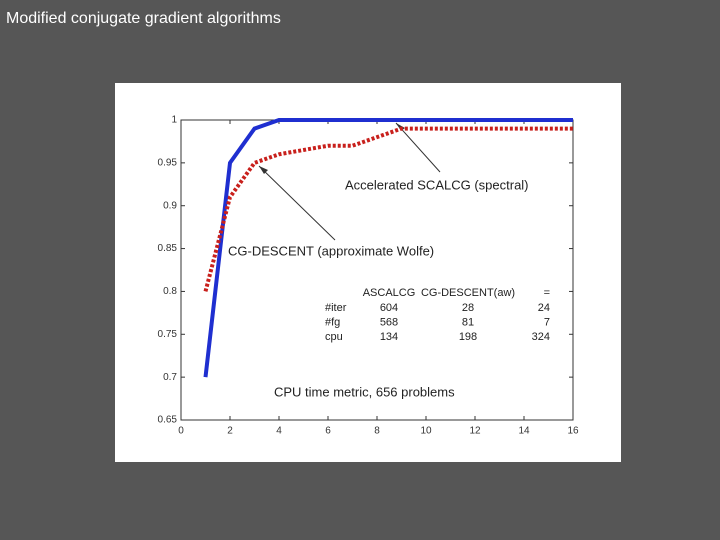 The width and height of the screenshot is (720, 540). I want to click on x-tick-label: 16, so click(573, 431).